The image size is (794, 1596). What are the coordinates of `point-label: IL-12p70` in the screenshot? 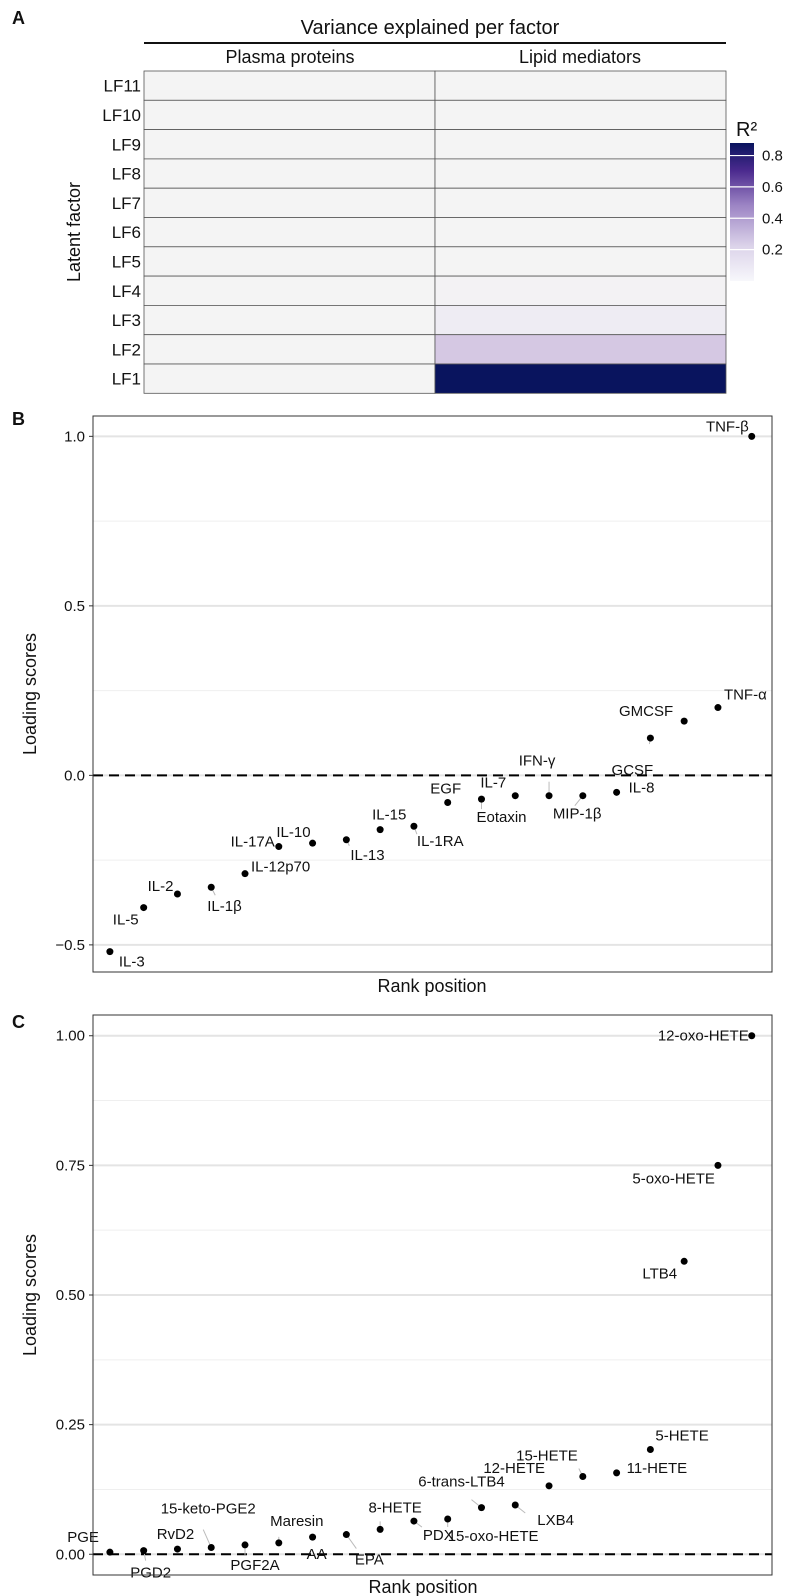 It's located at (280, 867).